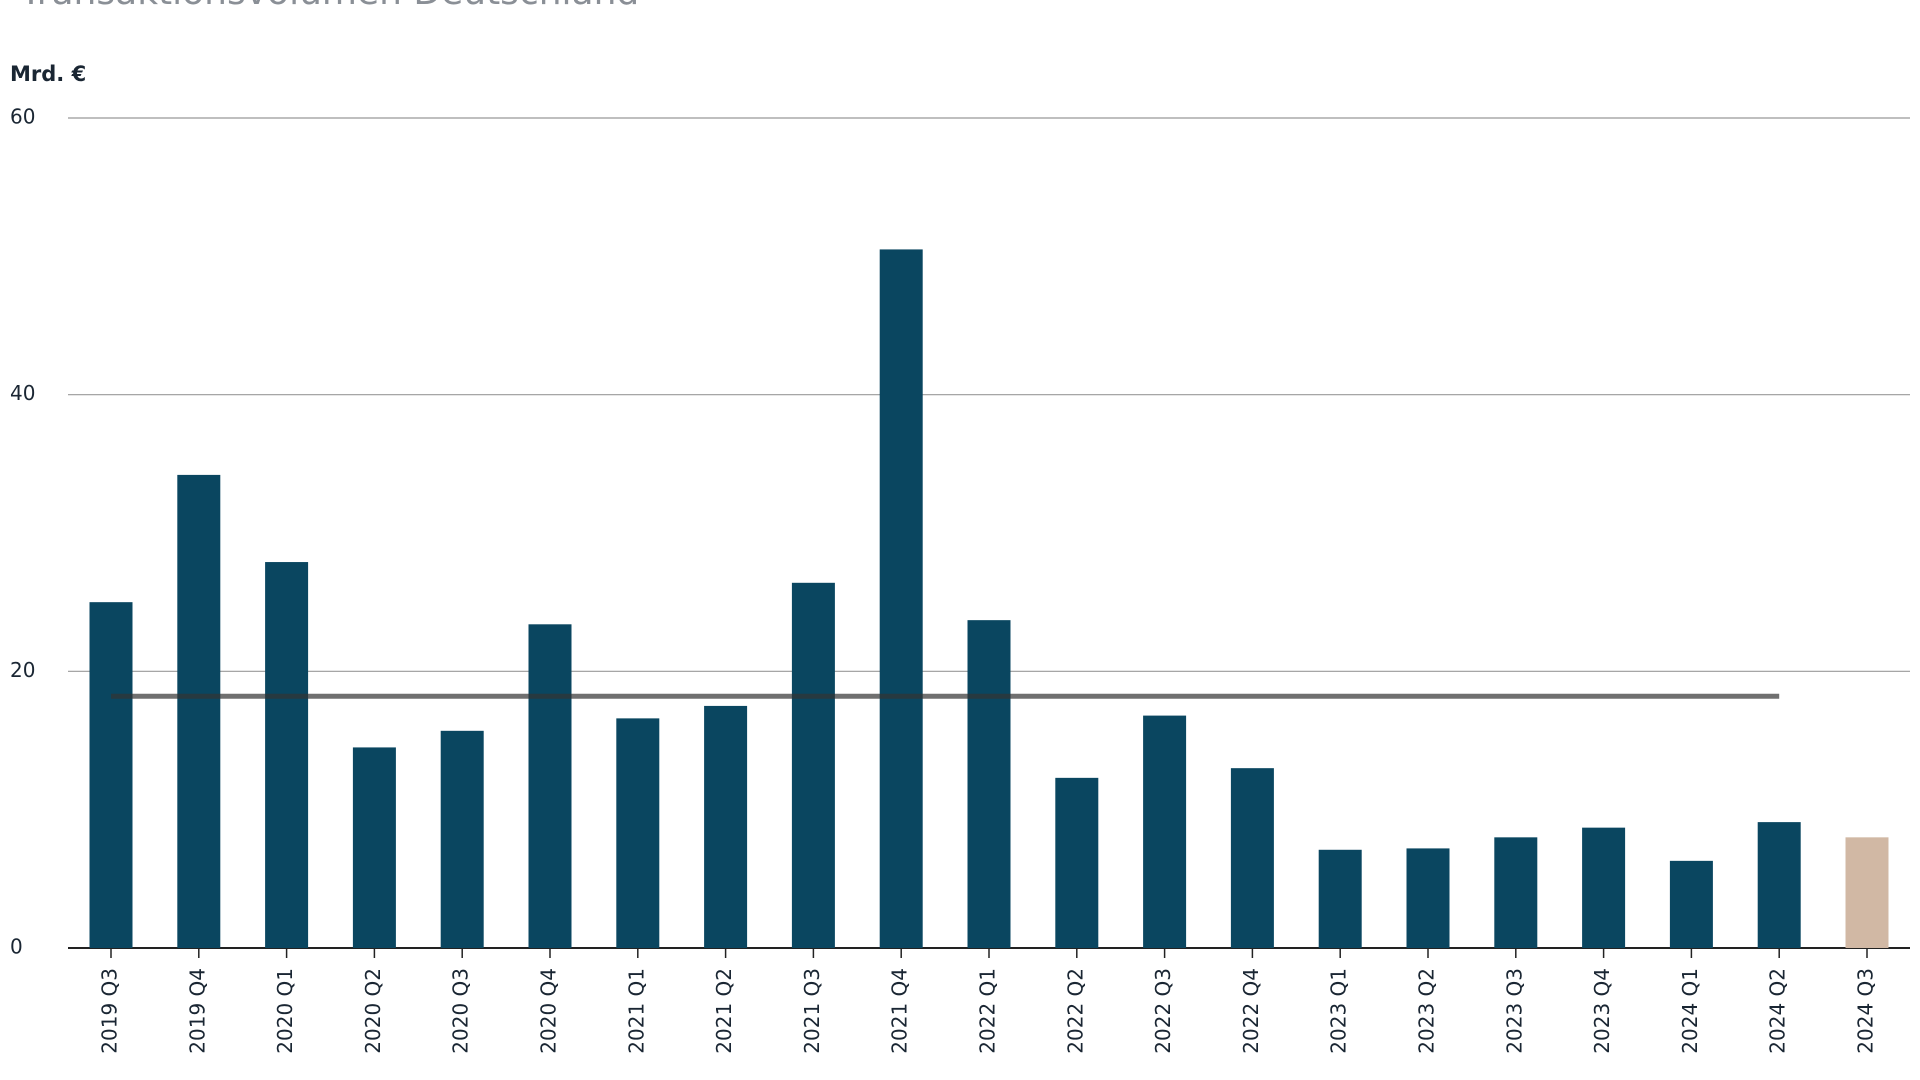  What do you see at coordinates (329, 6) in the screenshot?
I see `chart-title: Transaktionsvolumen Deutschland` at bounding box center [329, 6].